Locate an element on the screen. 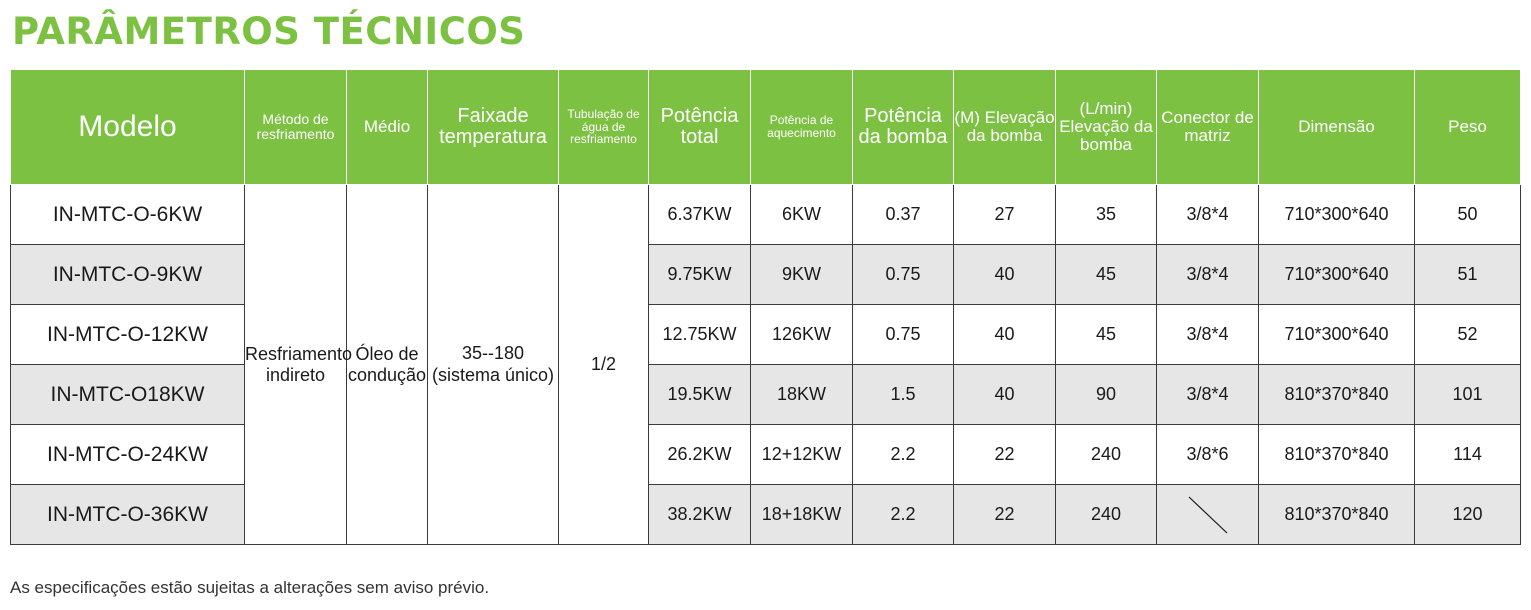  cell-conector-empty is located at coordinates (1207, 514).